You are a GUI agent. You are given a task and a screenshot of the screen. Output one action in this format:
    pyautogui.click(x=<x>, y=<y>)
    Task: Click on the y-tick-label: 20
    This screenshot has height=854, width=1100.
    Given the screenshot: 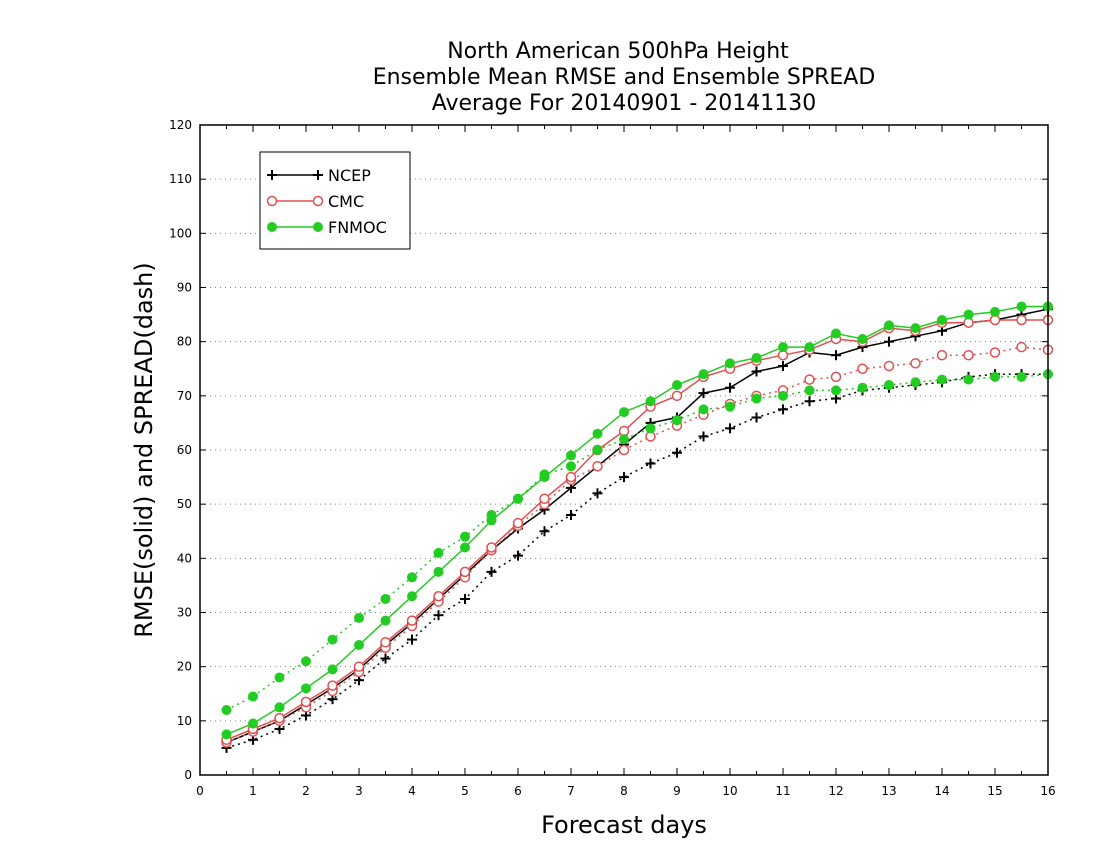 What is the action you would take?
    pyautogui.click(x=184, y=667)
    